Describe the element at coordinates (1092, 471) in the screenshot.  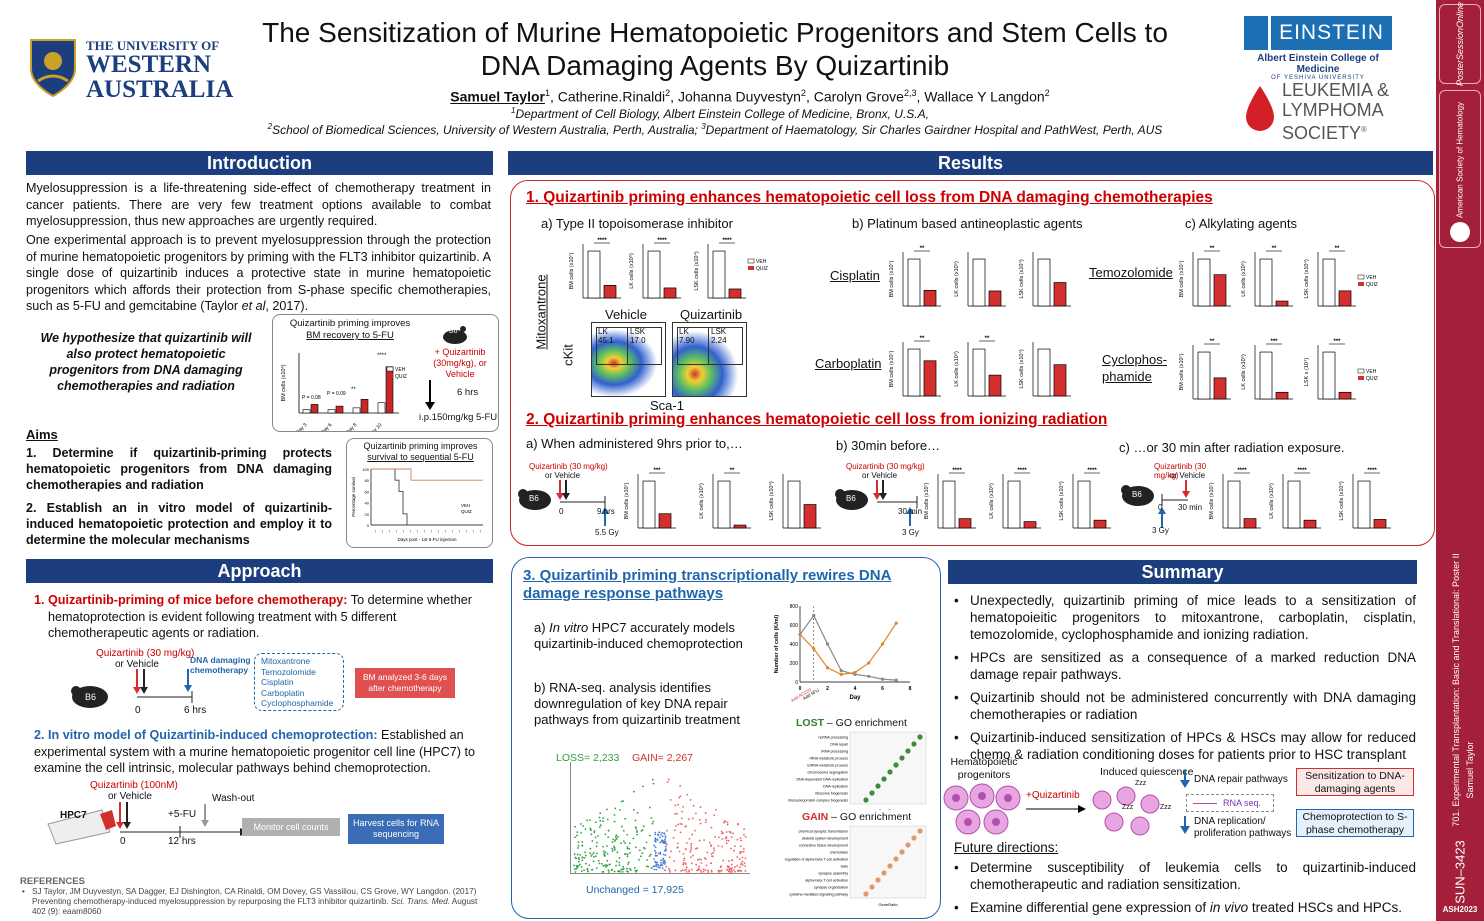
I see `sig-stars: ****` at that location.